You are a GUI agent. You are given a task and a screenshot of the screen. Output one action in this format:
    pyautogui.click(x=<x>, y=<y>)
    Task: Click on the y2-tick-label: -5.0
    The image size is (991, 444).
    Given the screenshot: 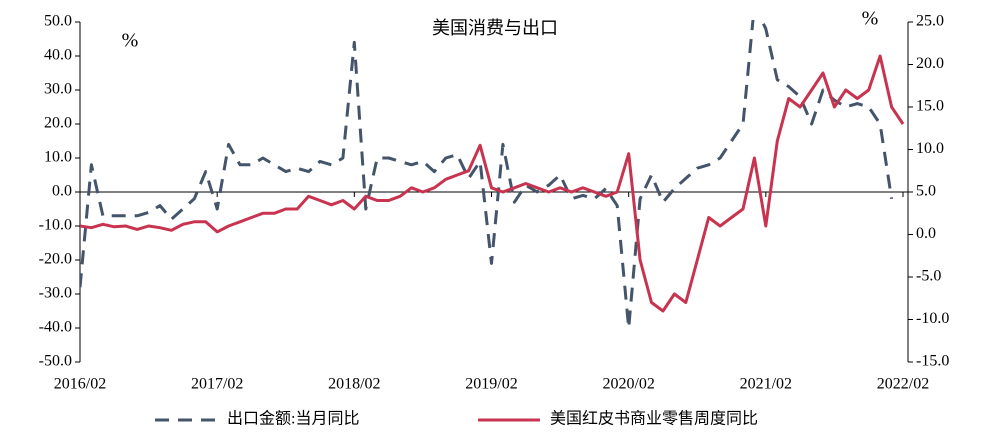 What is the action you would take?
    pyautogui.click(x=928, y=276)
    